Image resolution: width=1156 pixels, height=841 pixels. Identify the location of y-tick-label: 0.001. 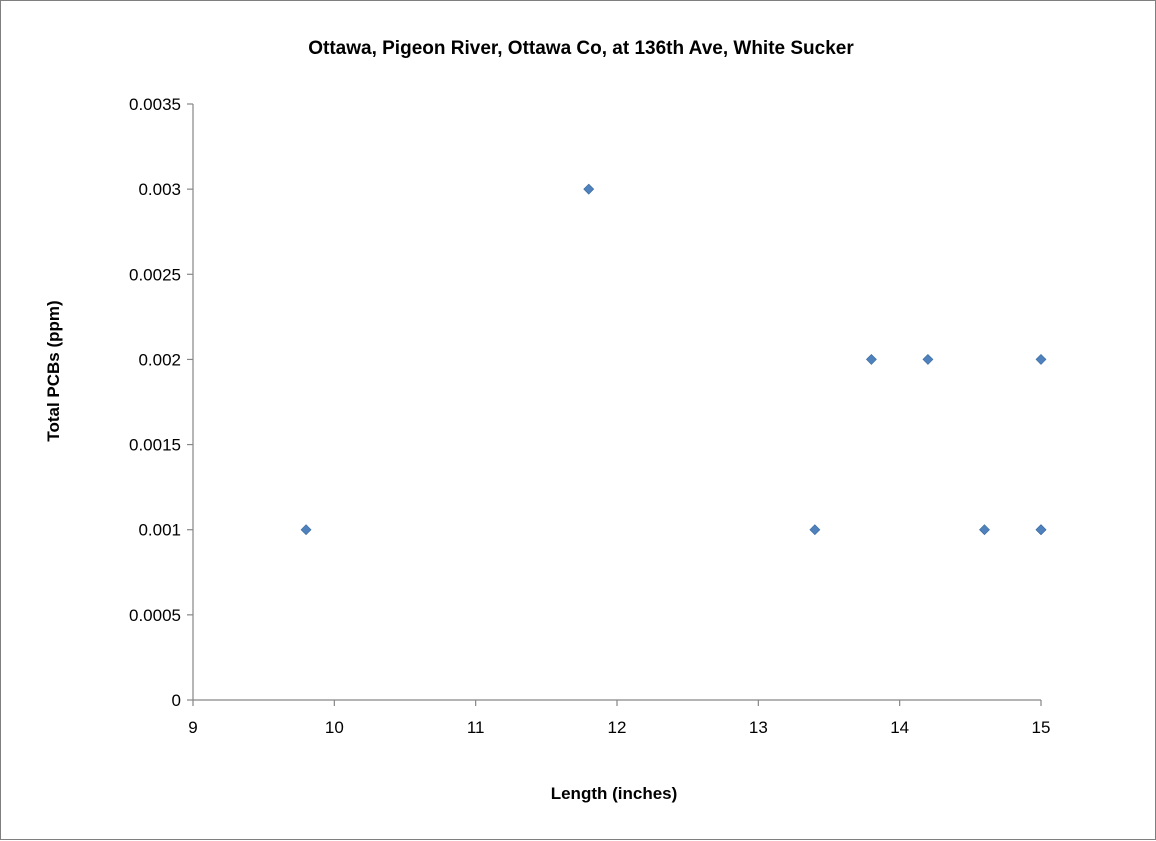
(159, 530).